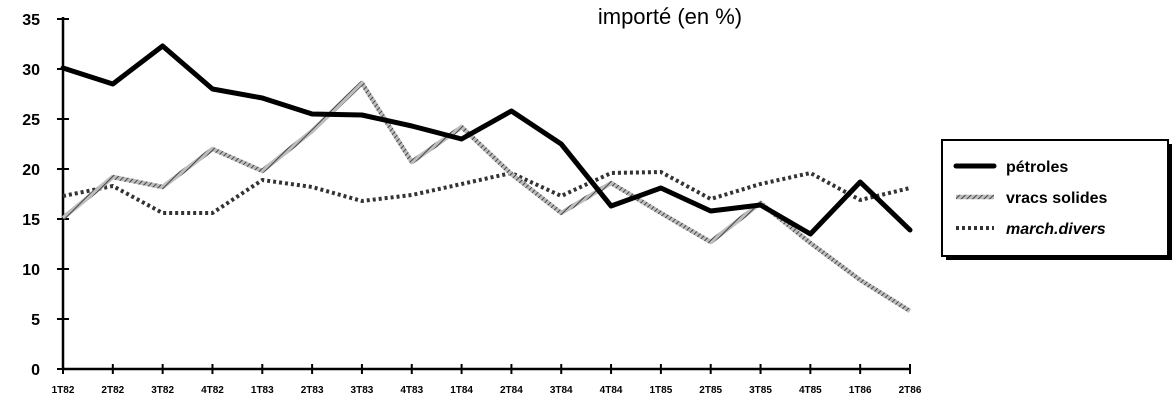 This screenshot has width=1176, height=398. What do you see at coordinates (660, 390) in the screenshot?
I see `x-tick-label: 1T85` at bounding box center [660, 390].